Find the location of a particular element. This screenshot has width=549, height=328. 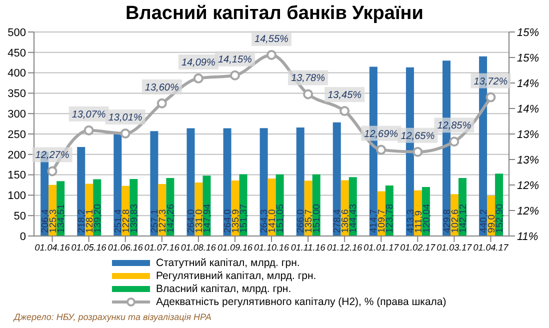

data-label: 147,94 is located at coordinates (208, 218).